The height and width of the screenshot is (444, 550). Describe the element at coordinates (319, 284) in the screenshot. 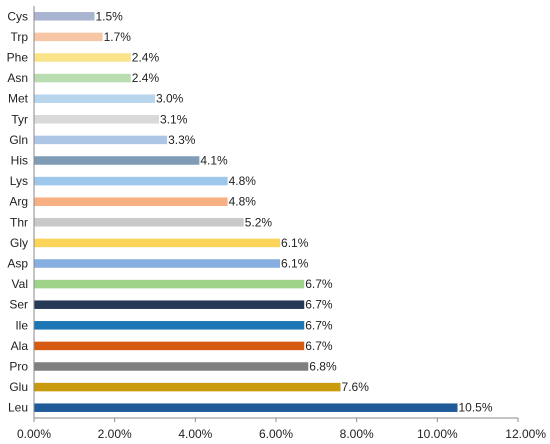

I see `value-label-val: 6.7%` at that location.